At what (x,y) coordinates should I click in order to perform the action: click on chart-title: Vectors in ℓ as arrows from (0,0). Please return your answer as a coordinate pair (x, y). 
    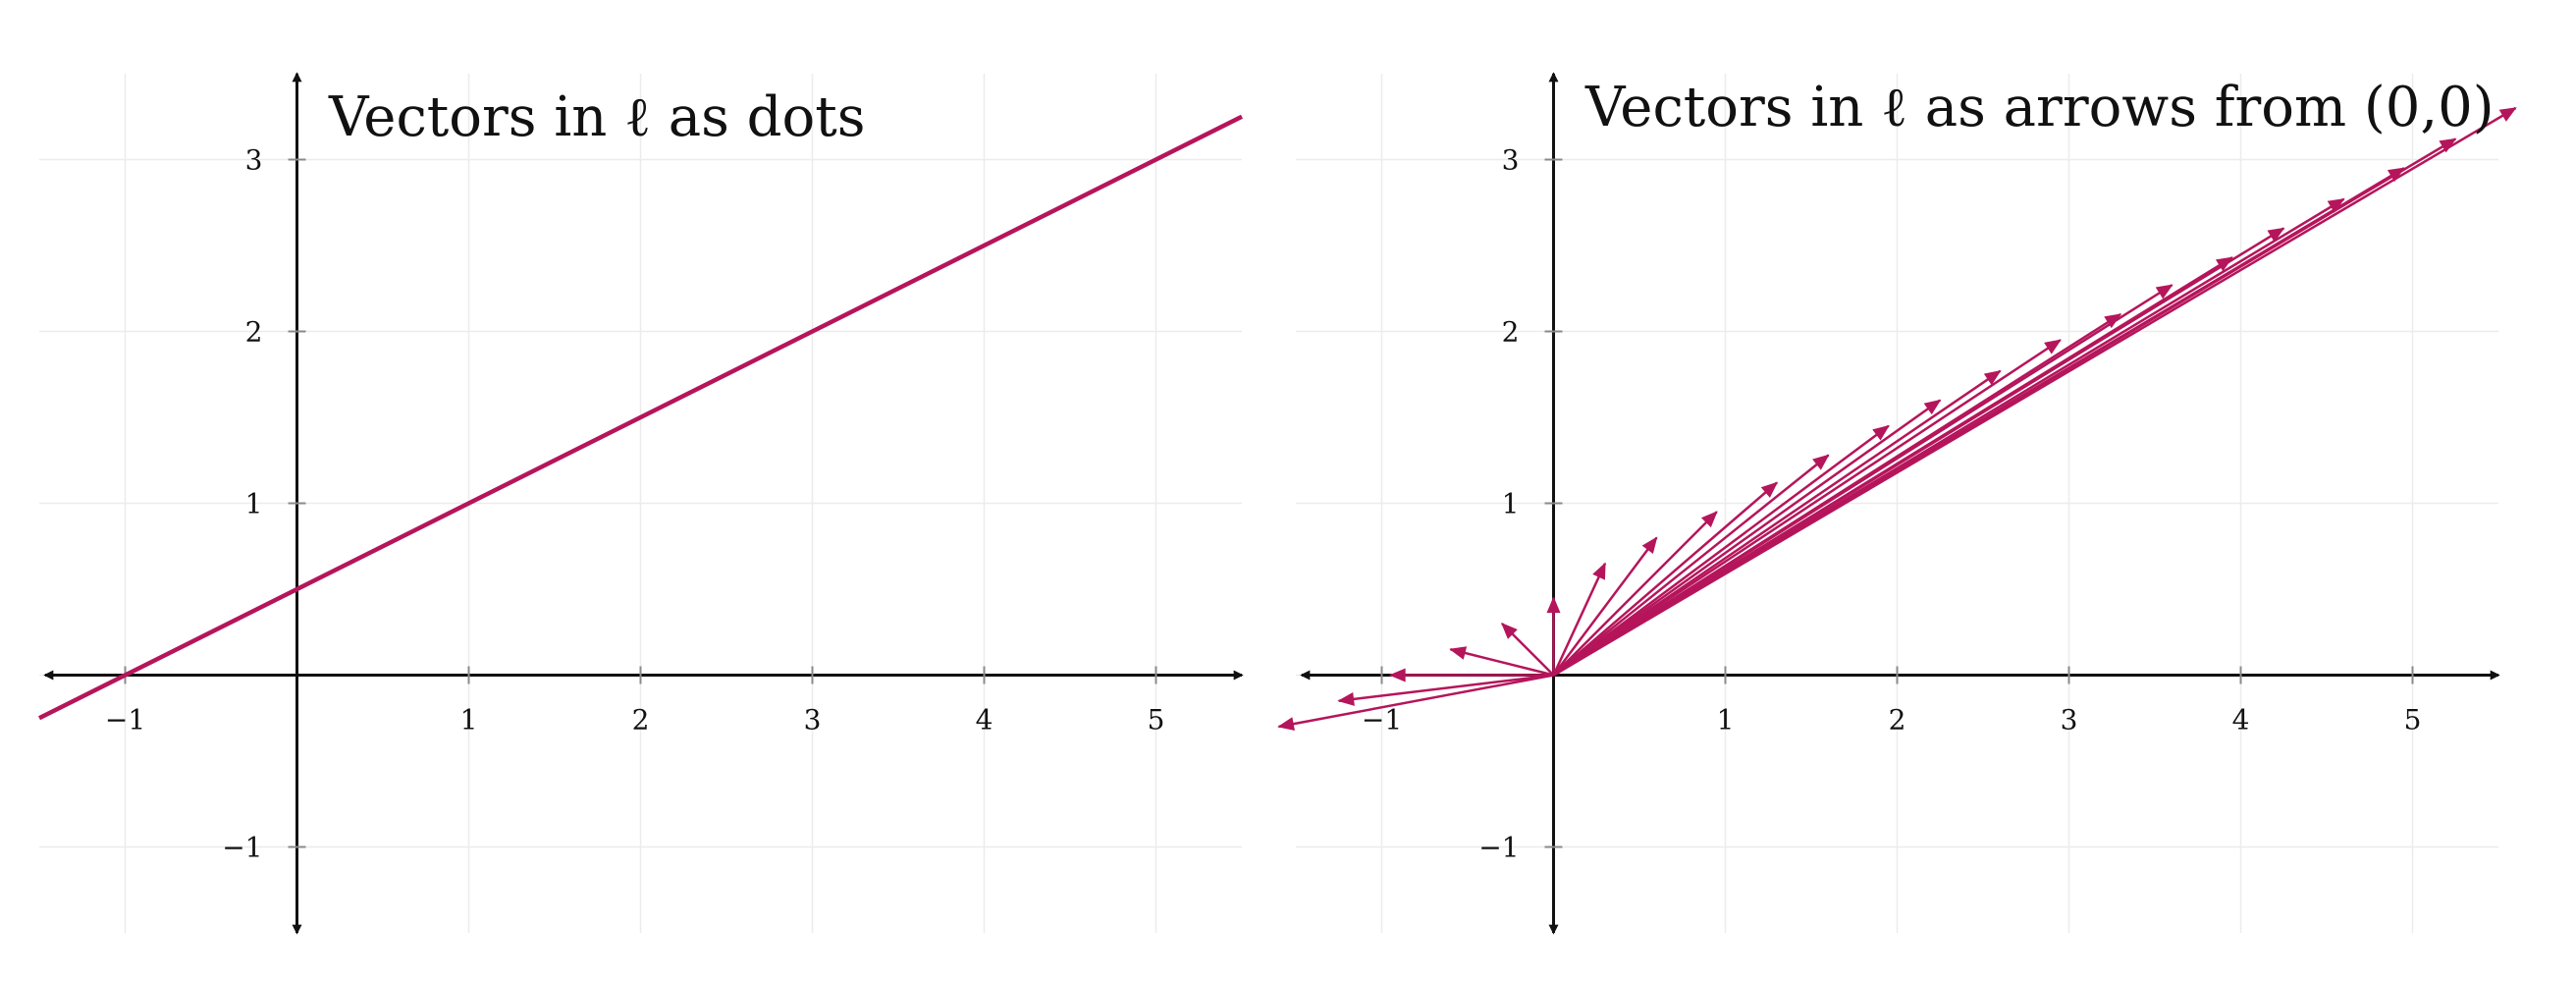
    Looking at the image, I should click on (2039, 107).